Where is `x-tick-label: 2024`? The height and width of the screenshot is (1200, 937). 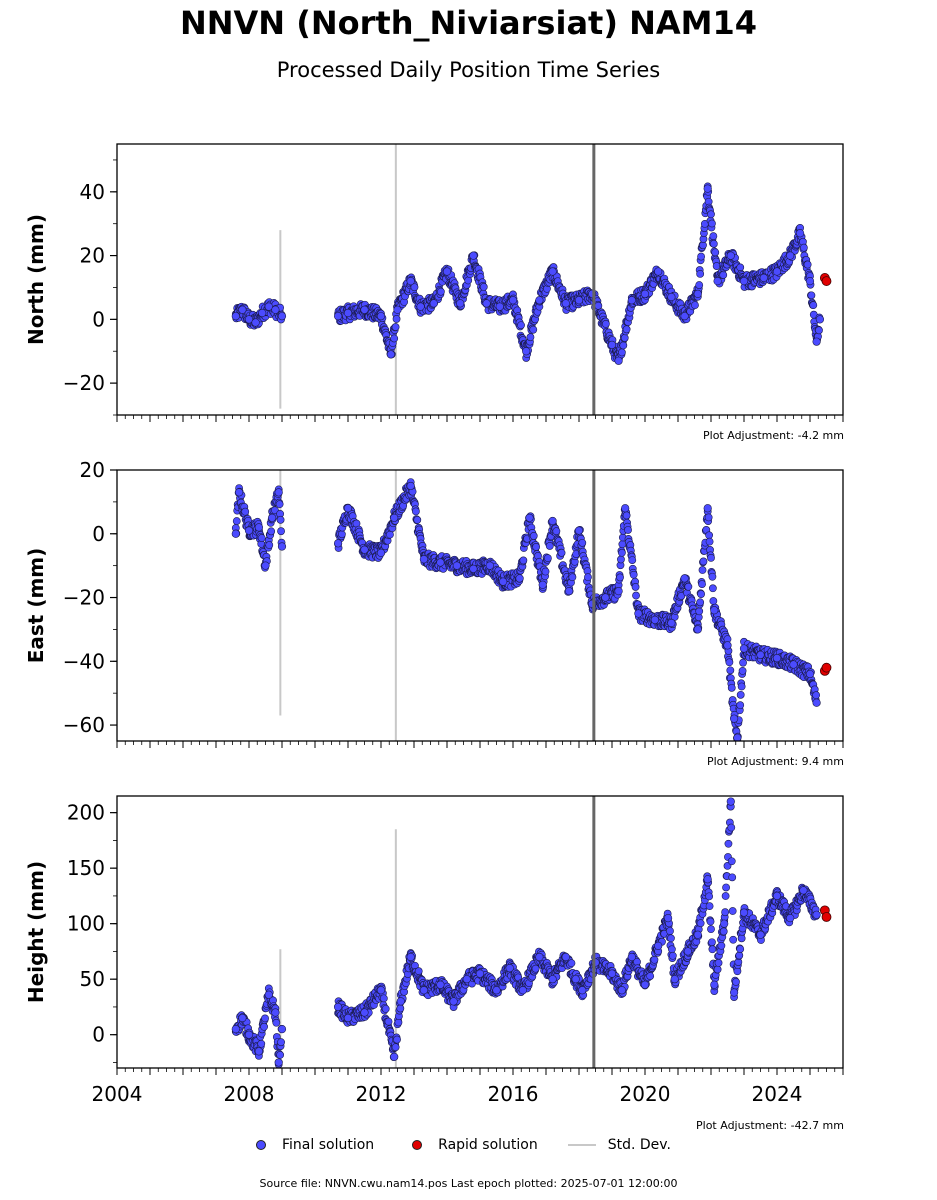 x-tick-label: 2024 is located at coordinates (777, 1094).